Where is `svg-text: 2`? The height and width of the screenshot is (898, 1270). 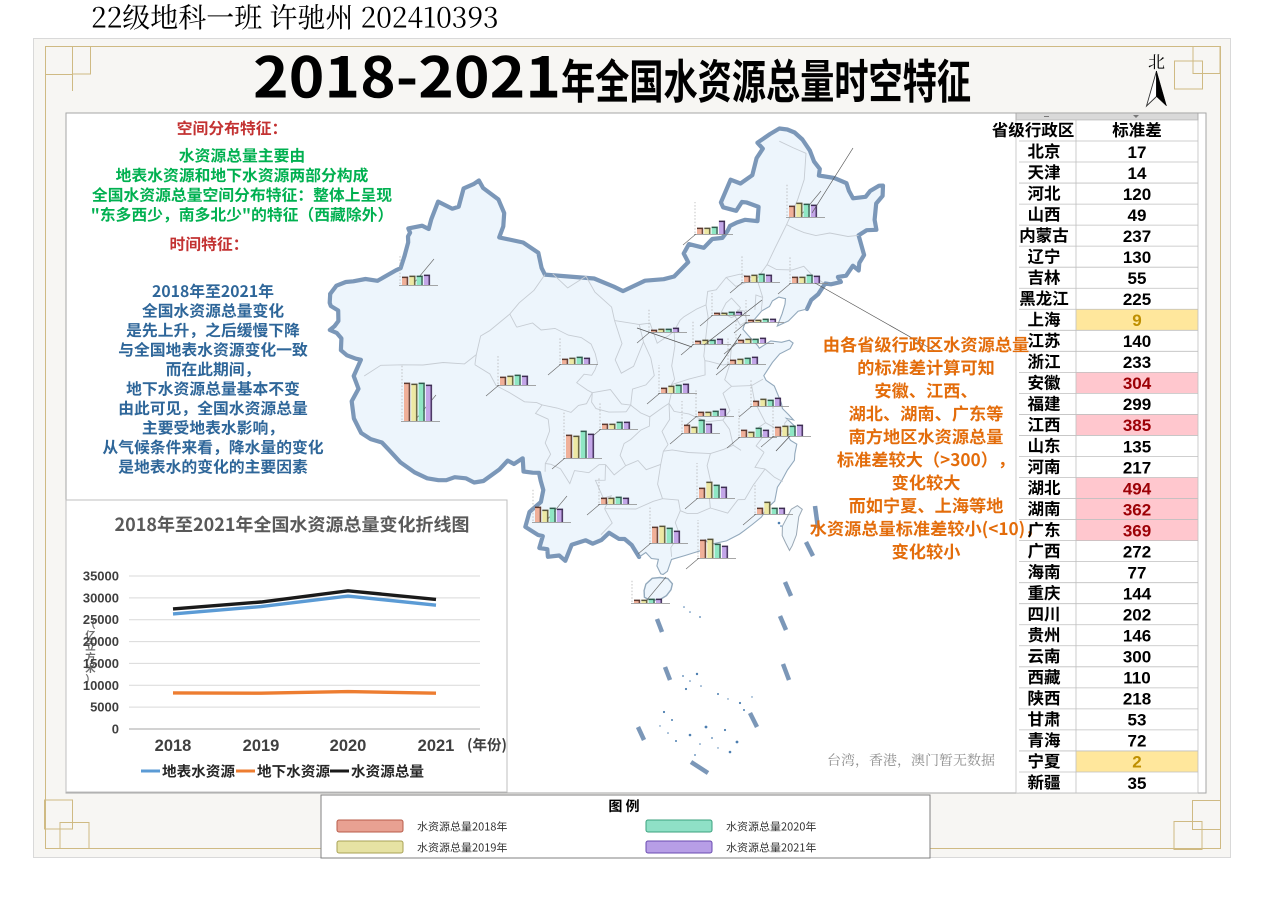
svg-text: 2 is located at coordinates (1136, 762).